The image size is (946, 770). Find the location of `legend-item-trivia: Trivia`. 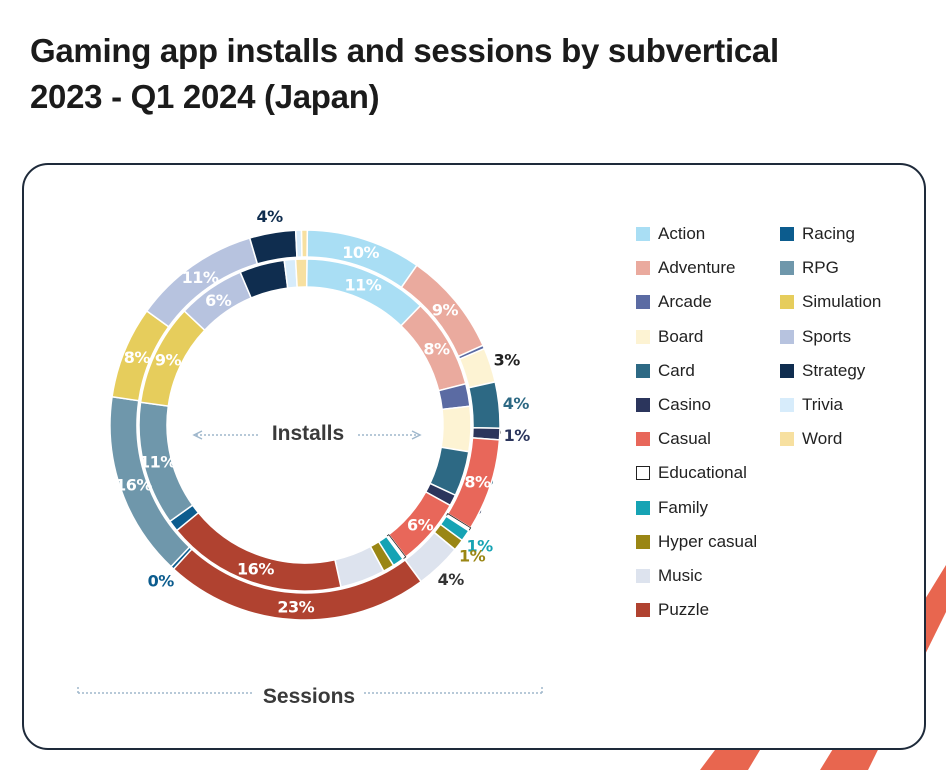

legend-item-trivia: Trivia is located at coordinates (811, 405).